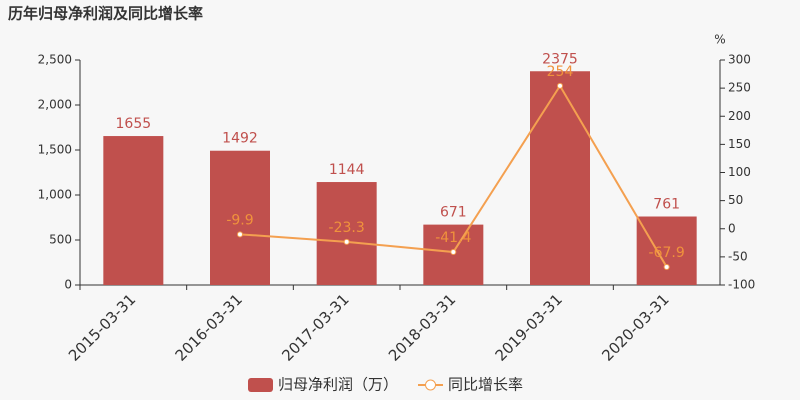 The width and height of the screenshot is (800, 400). Describe the element at coordinates (55, 105) in the screenshot. I see `y-tick-label: 2,000` at that location.